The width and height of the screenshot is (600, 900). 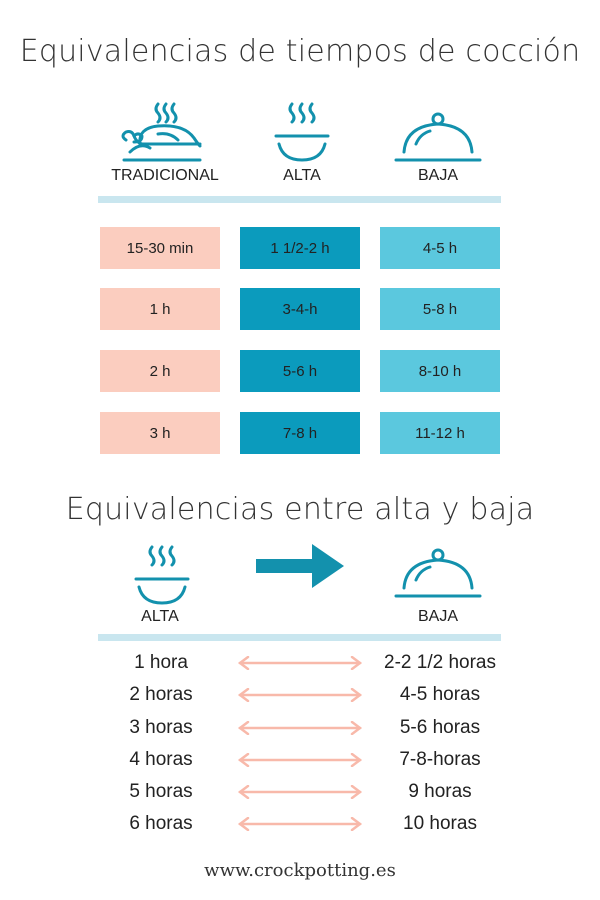 I want to click on cell-alta: 1 1/2-2 h, so click(x=300, y=248).